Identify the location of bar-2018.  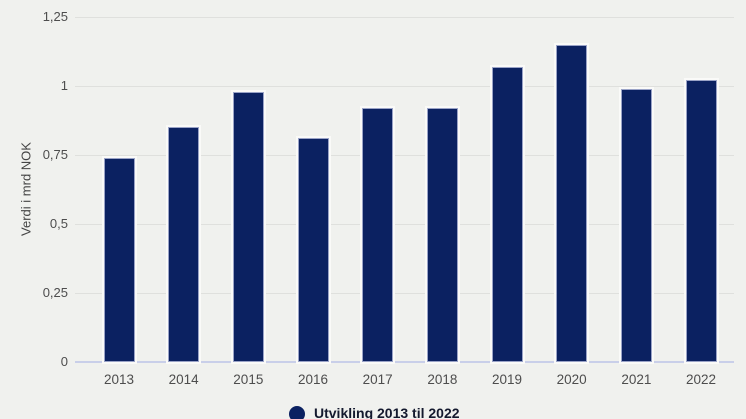
(442, 235).